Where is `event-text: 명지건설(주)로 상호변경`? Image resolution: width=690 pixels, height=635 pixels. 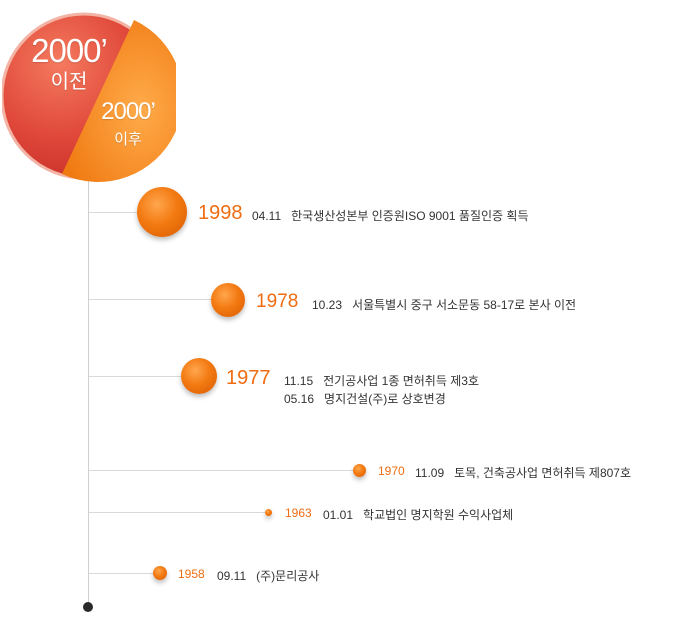
event-text: 명지건설(주)로 상호변경 is located at coordinates (385, 399).